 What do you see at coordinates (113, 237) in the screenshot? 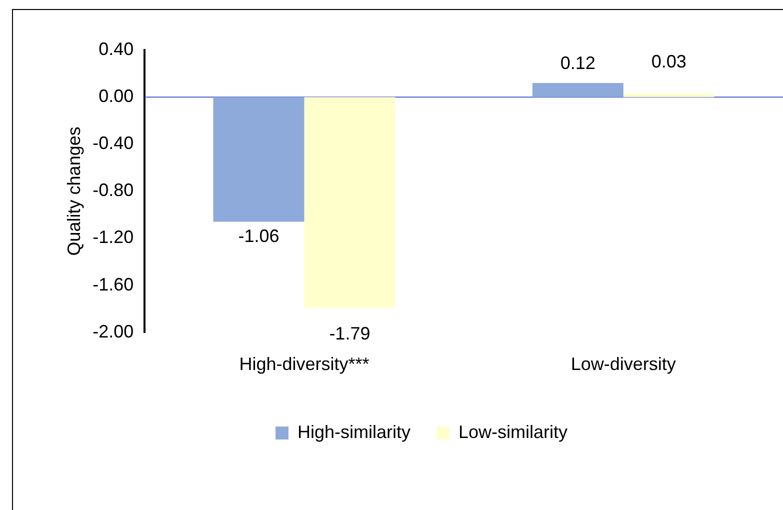
I see `y-tick-label: -1.20` at bounding box center [113, 237].